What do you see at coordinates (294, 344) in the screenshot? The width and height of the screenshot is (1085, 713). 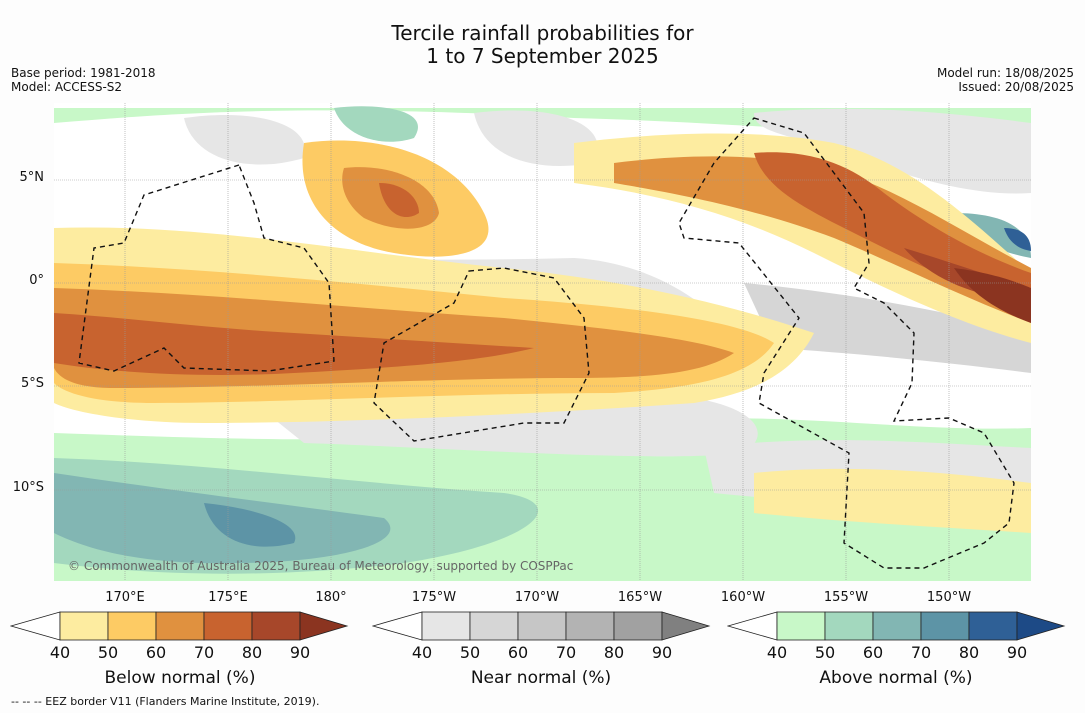 I see `below-normal-70-equatorial` at bounding box center [294, 344].